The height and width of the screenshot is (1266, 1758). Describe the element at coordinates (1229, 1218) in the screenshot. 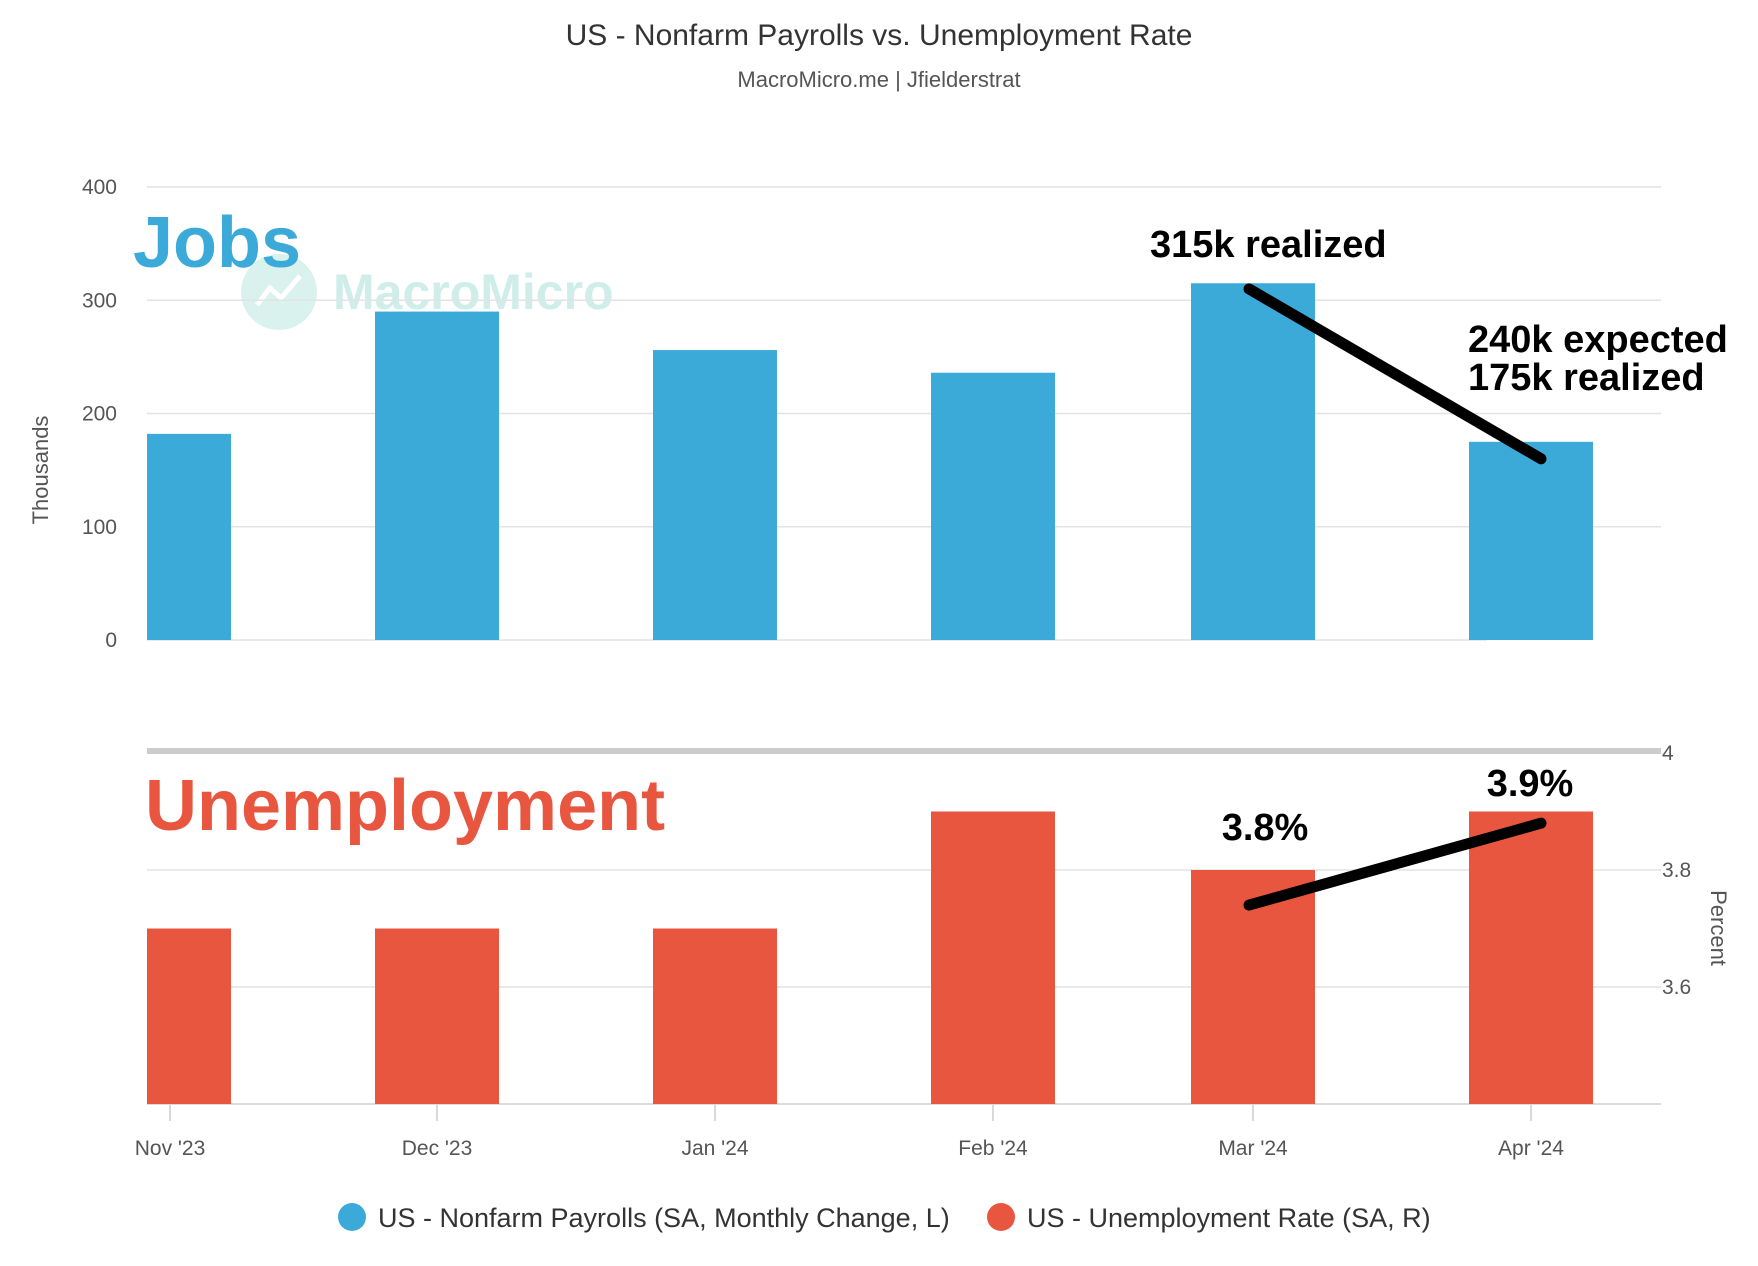

I see `legend-unemployment-label: US - Unemployment Rate (SA, R)` at that location.